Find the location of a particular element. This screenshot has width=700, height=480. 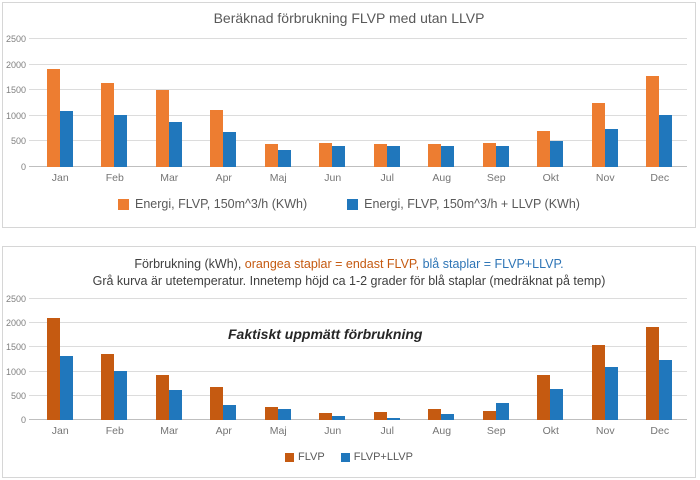

top-y-axis: 0 500 1000 1500 2000 2500 is located at coordinates (16, 103).